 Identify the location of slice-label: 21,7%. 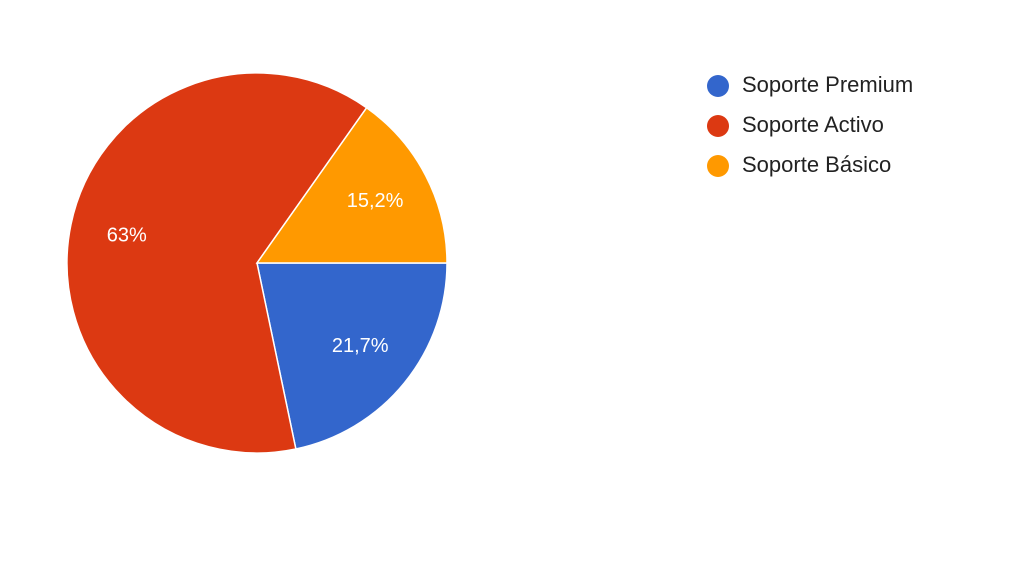
(360, 346).